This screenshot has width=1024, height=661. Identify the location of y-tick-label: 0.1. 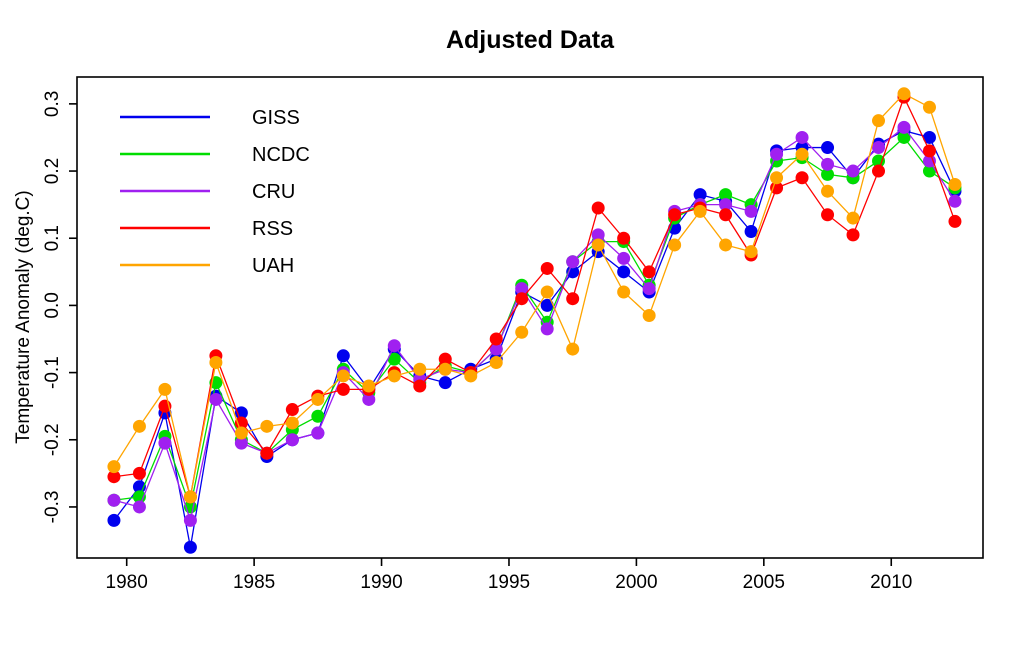
(52, 238).